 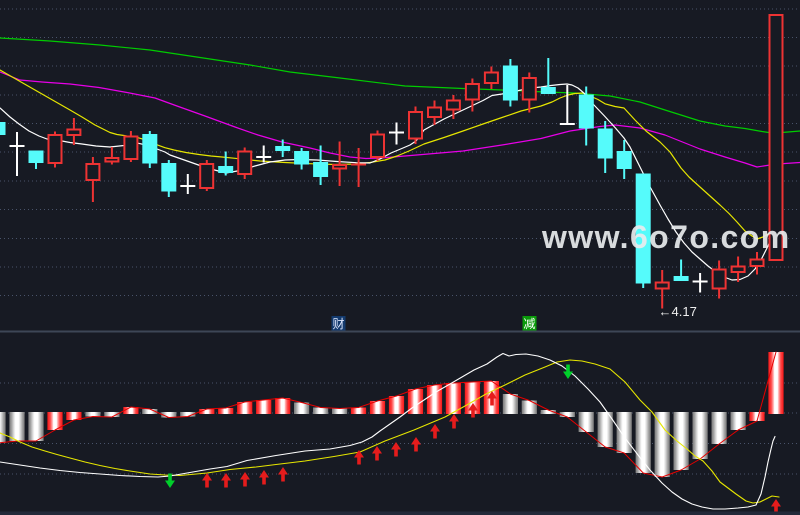 I want to click on svg-text: 财, so click(x=338, y=324).